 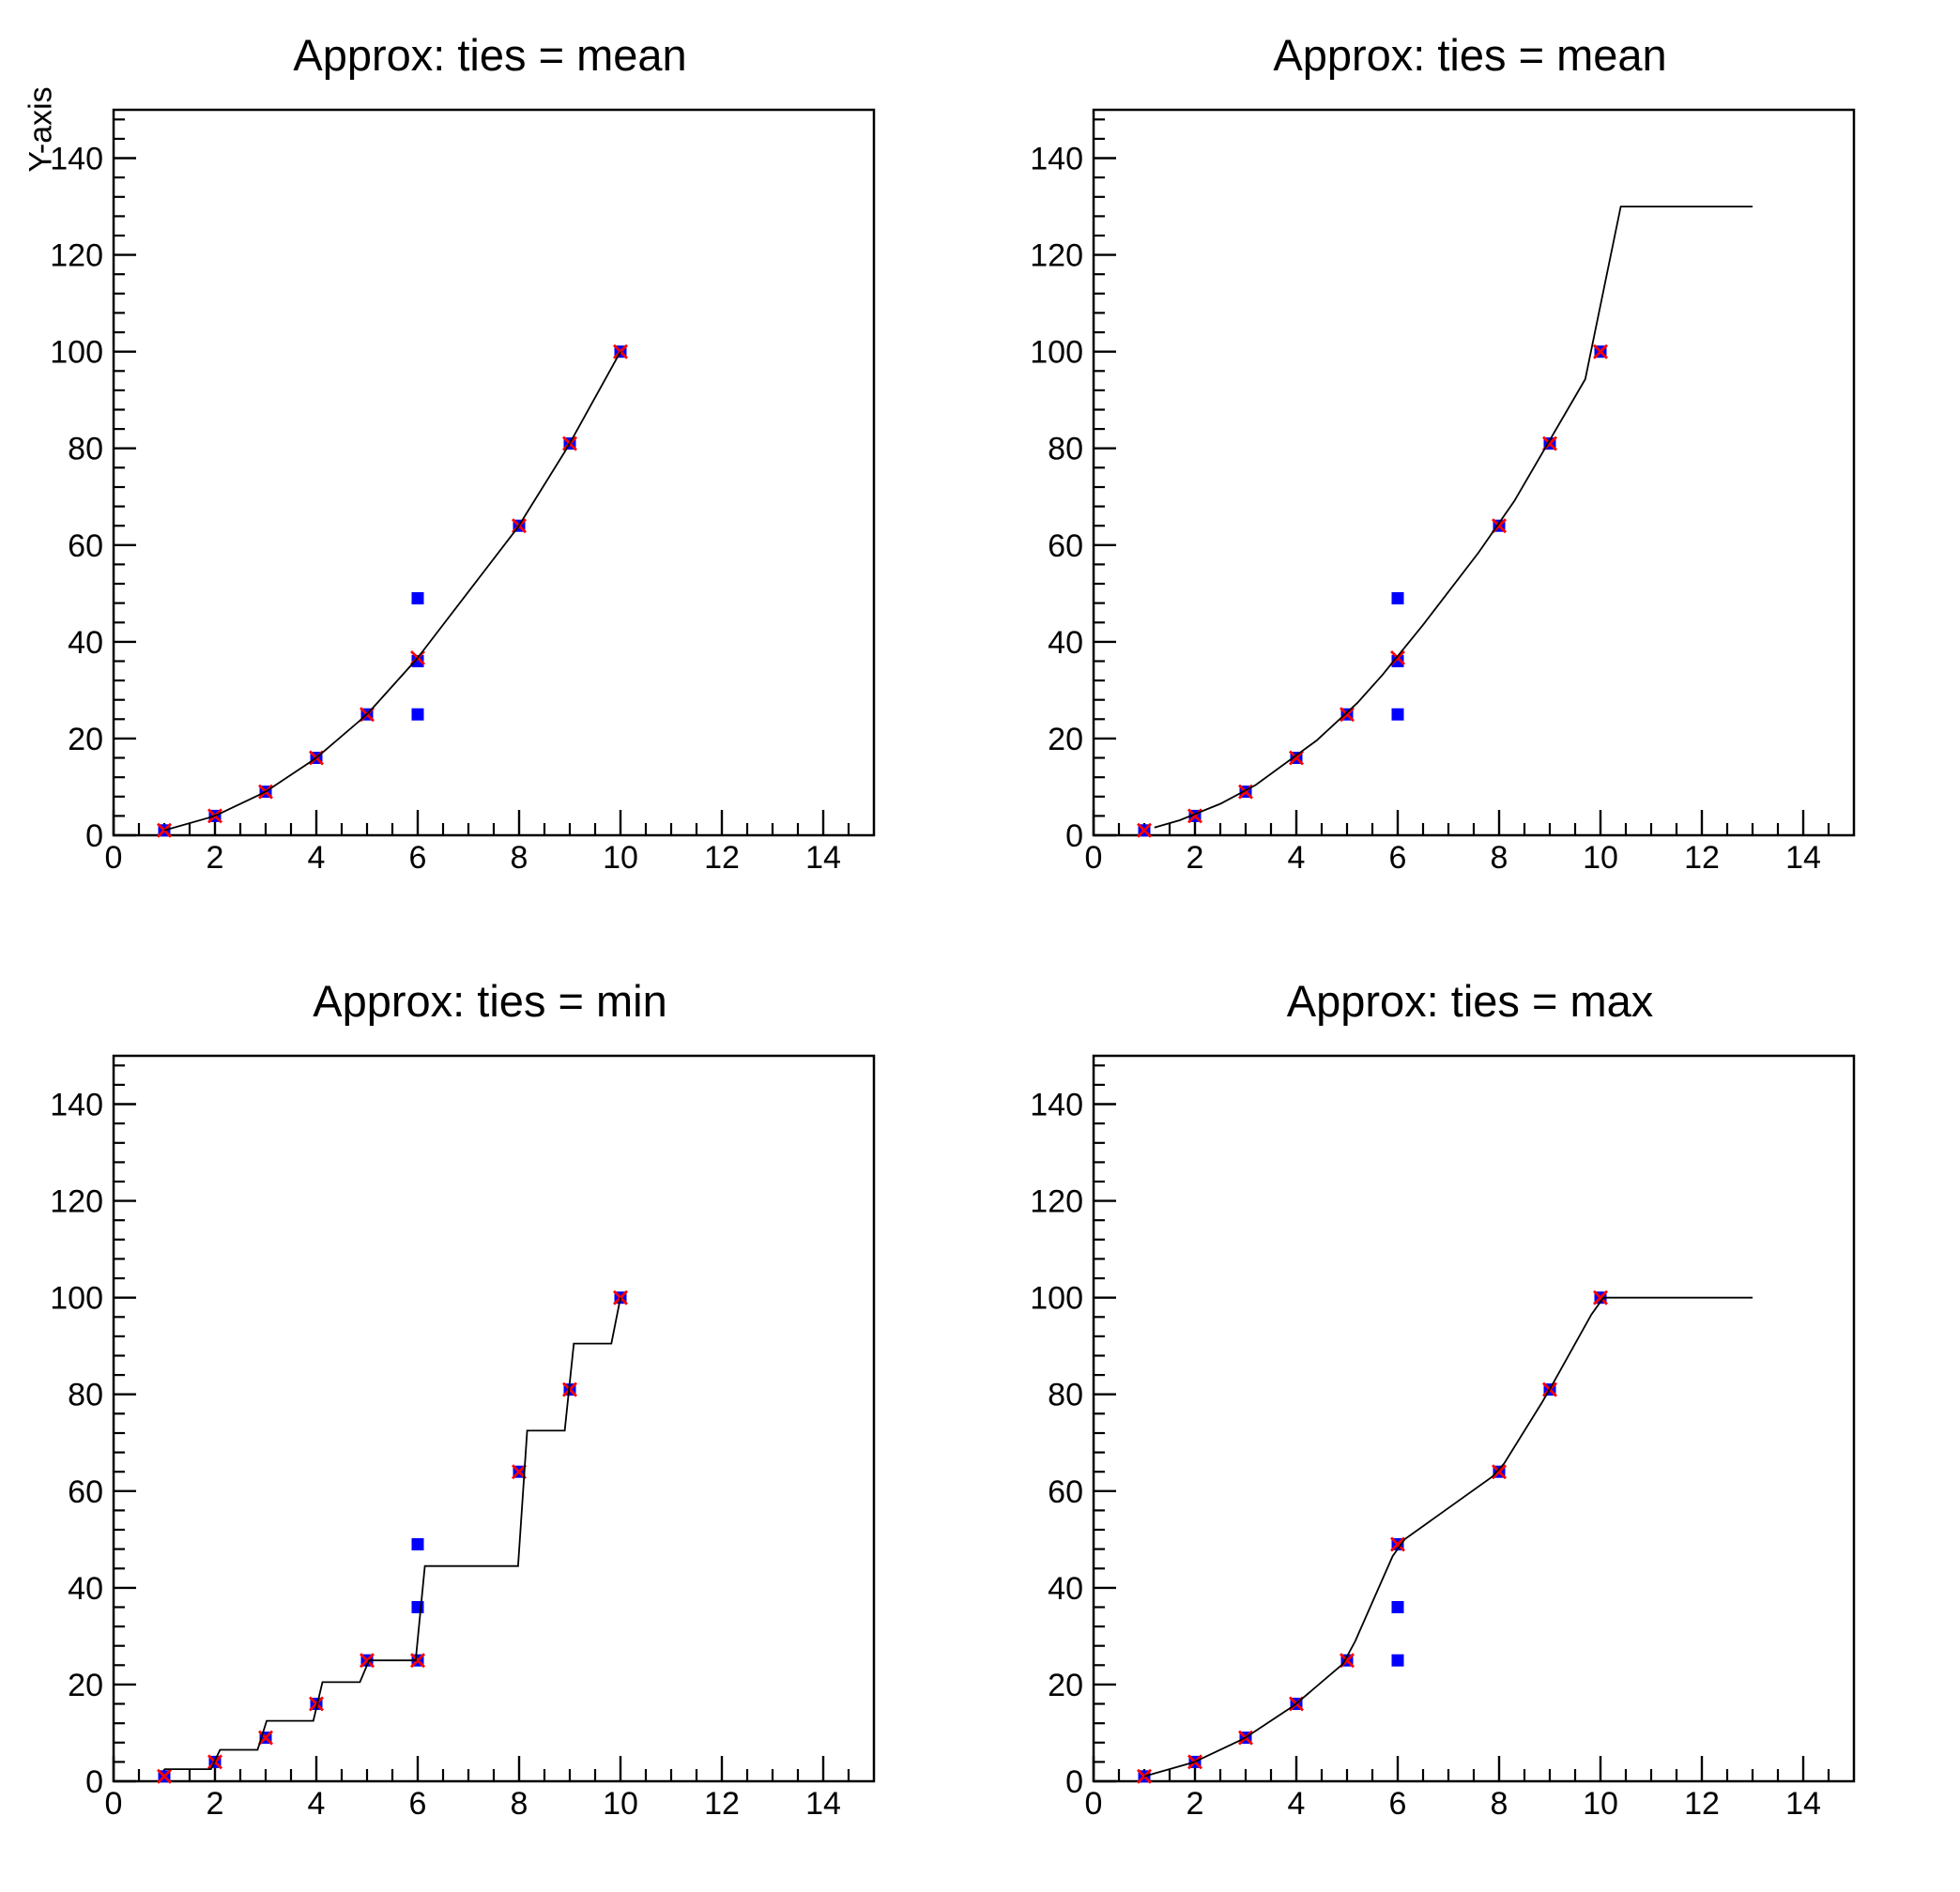 I want to click on panel-title: Approx: ties = min, so click(x=490, y=1001).